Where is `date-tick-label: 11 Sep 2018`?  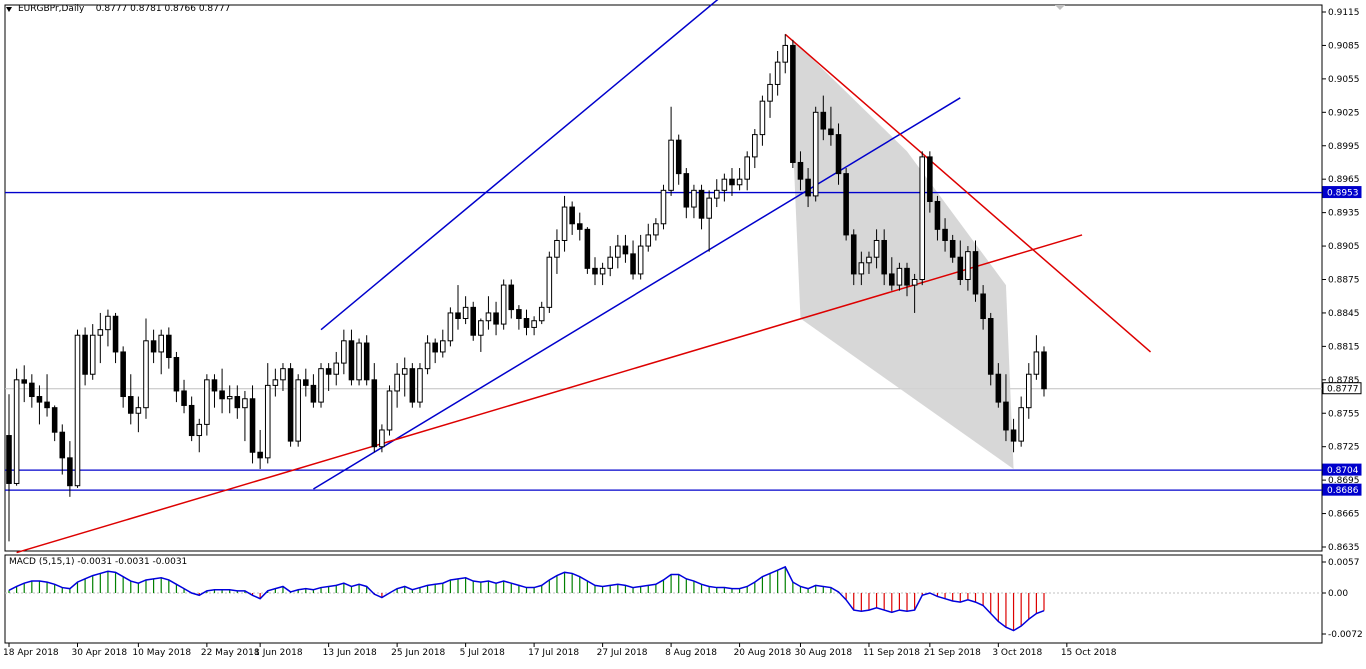 date-tick-label: 11 Sep 2018 is located at coordinates (891, 653).